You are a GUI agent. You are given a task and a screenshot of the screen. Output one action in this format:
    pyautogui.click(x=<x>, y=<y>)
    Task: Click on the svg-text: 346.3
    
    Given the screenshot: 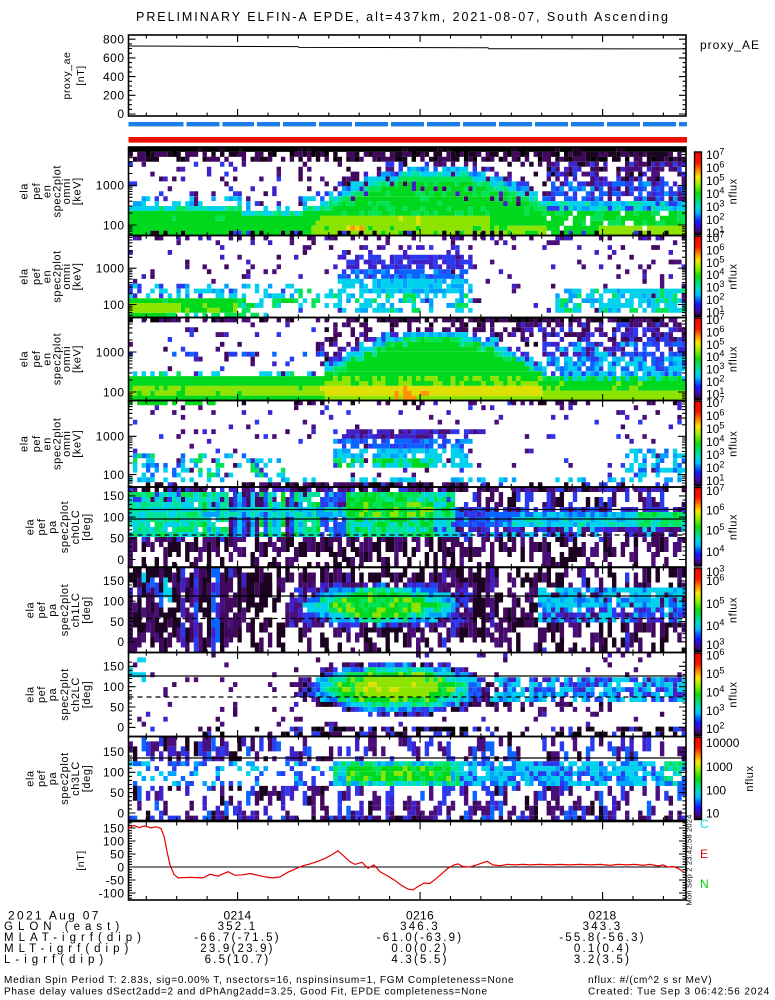 What is the action you would take?
    pyautogui.click(x=420, y=927)
    